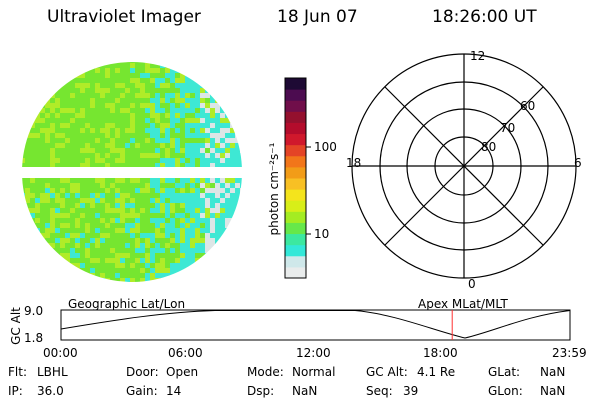  What do you see at coordinates (484, 17) in the screenshot?
I see `image-time: 18:26:00 UT` at bounding box center [484, 17].